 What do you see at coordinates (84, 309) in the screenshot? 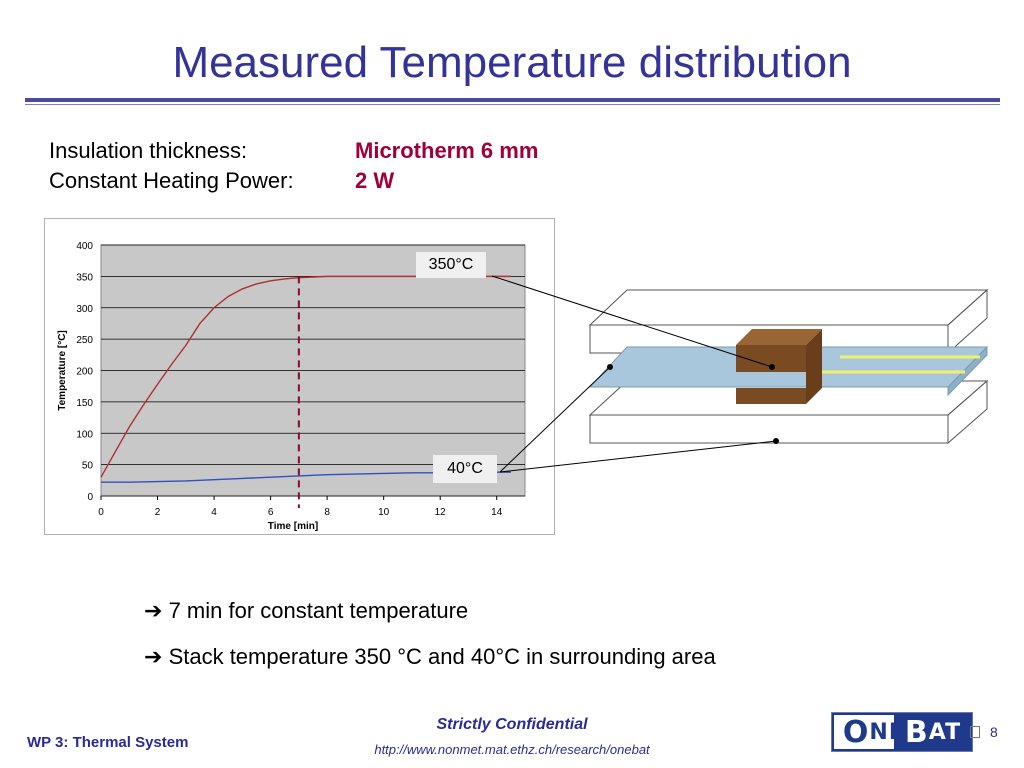
I see `y-tick-label: 300` at bounding box center [84, 309].